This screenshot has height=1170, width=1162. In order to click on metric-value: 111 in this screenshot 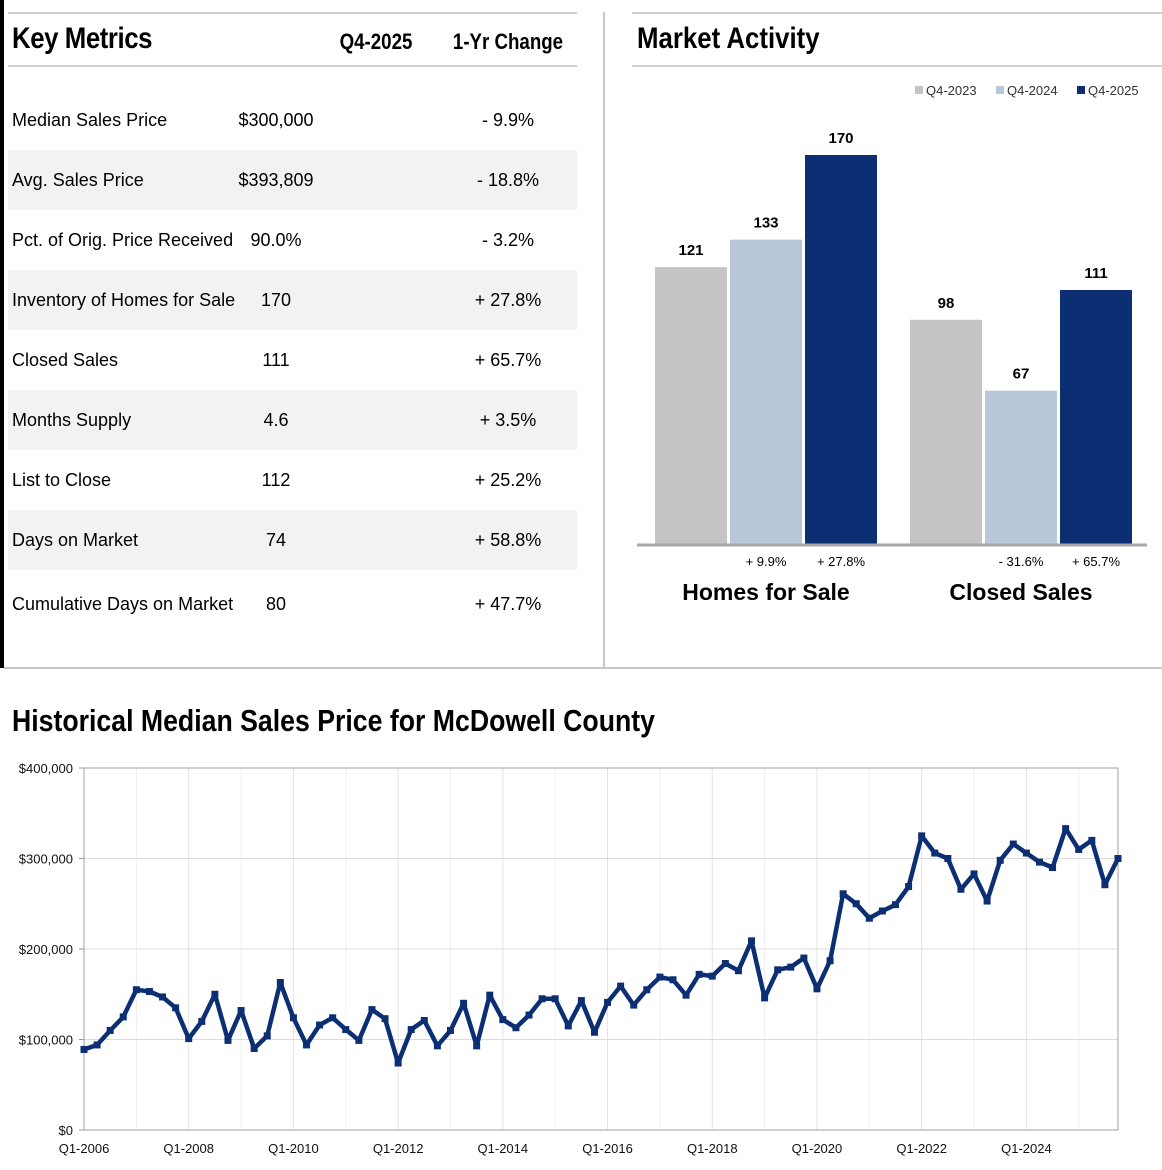, I will do `click(276, 360)`.